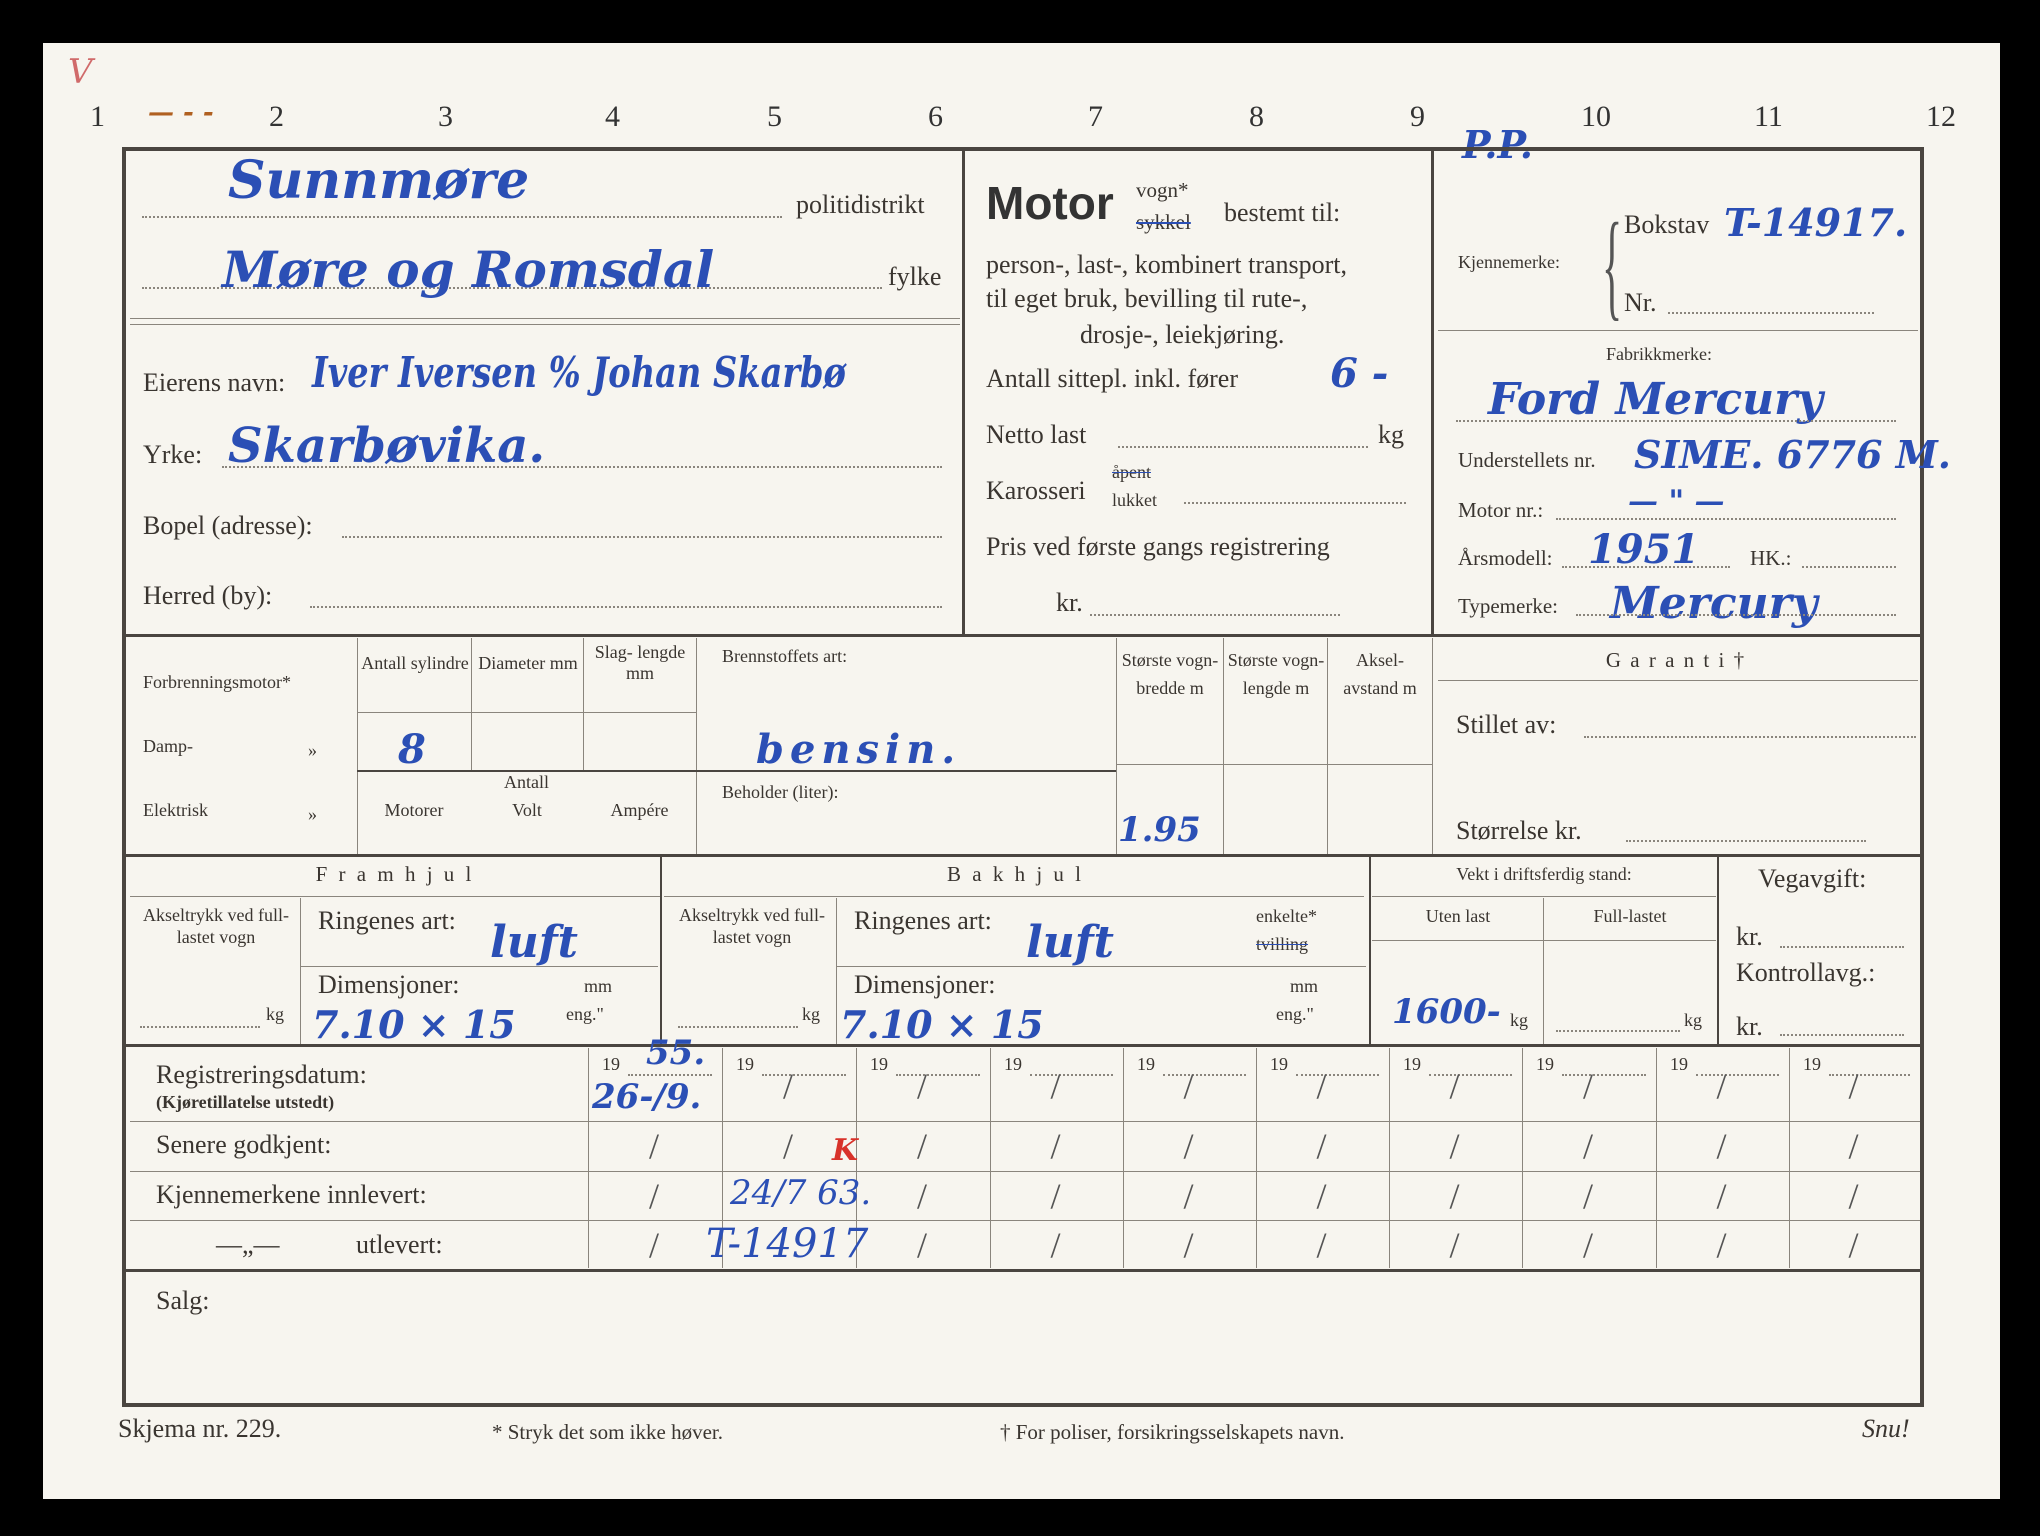  Describe the element at coordinates (860, 204) in the screenshot. I see `police-district-label: politidistrikt` at that location.